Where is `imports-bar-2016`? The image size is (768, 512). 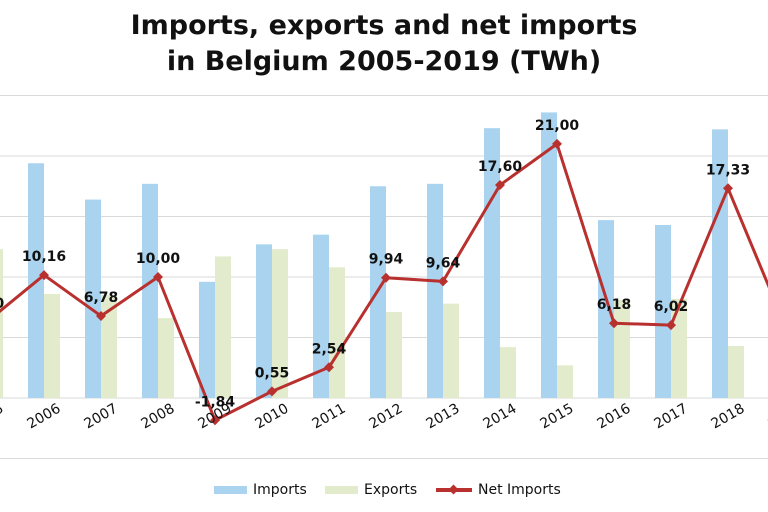
imports-bar-2016 is located at coordinates (606, 309).